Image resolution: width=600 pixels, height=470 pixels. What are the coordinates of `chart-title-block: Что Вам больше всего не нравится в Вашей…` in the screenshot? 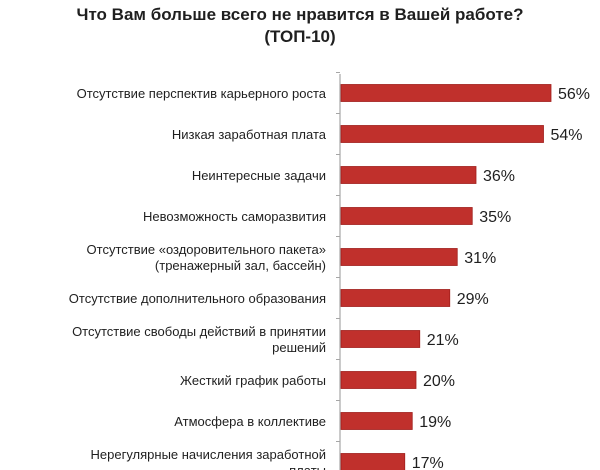 It's located at (300, 26).